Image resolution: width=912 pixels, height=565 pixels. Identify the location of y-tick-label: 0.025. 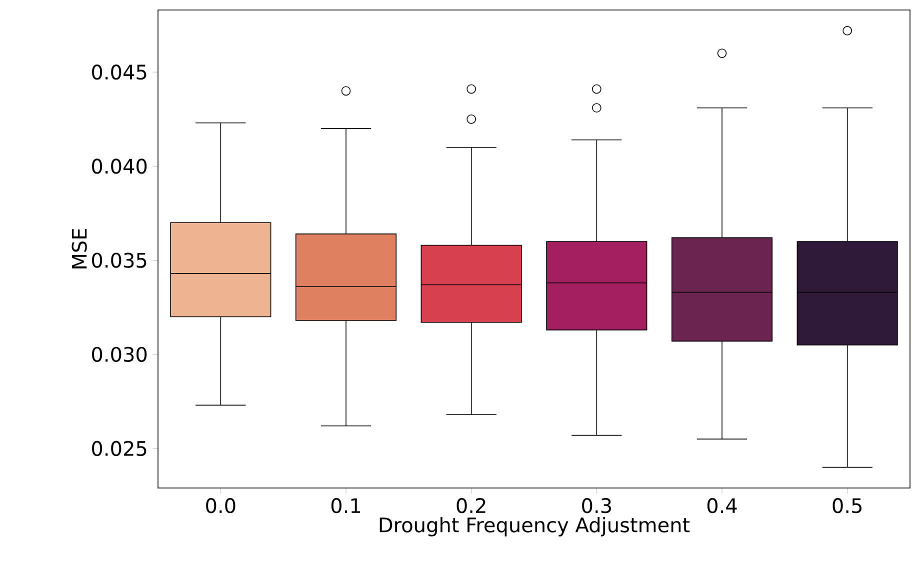
(119, 448).